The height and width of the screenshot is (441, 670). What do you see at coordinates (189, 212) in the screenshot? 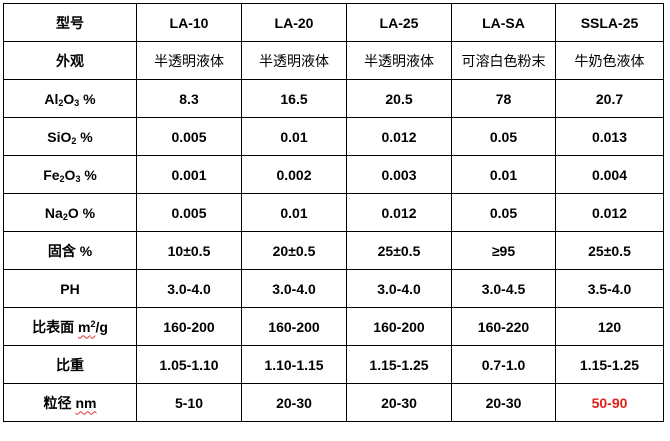
I see `cell-na2o-la-10: 0.005` at bounding box center [189, 212].